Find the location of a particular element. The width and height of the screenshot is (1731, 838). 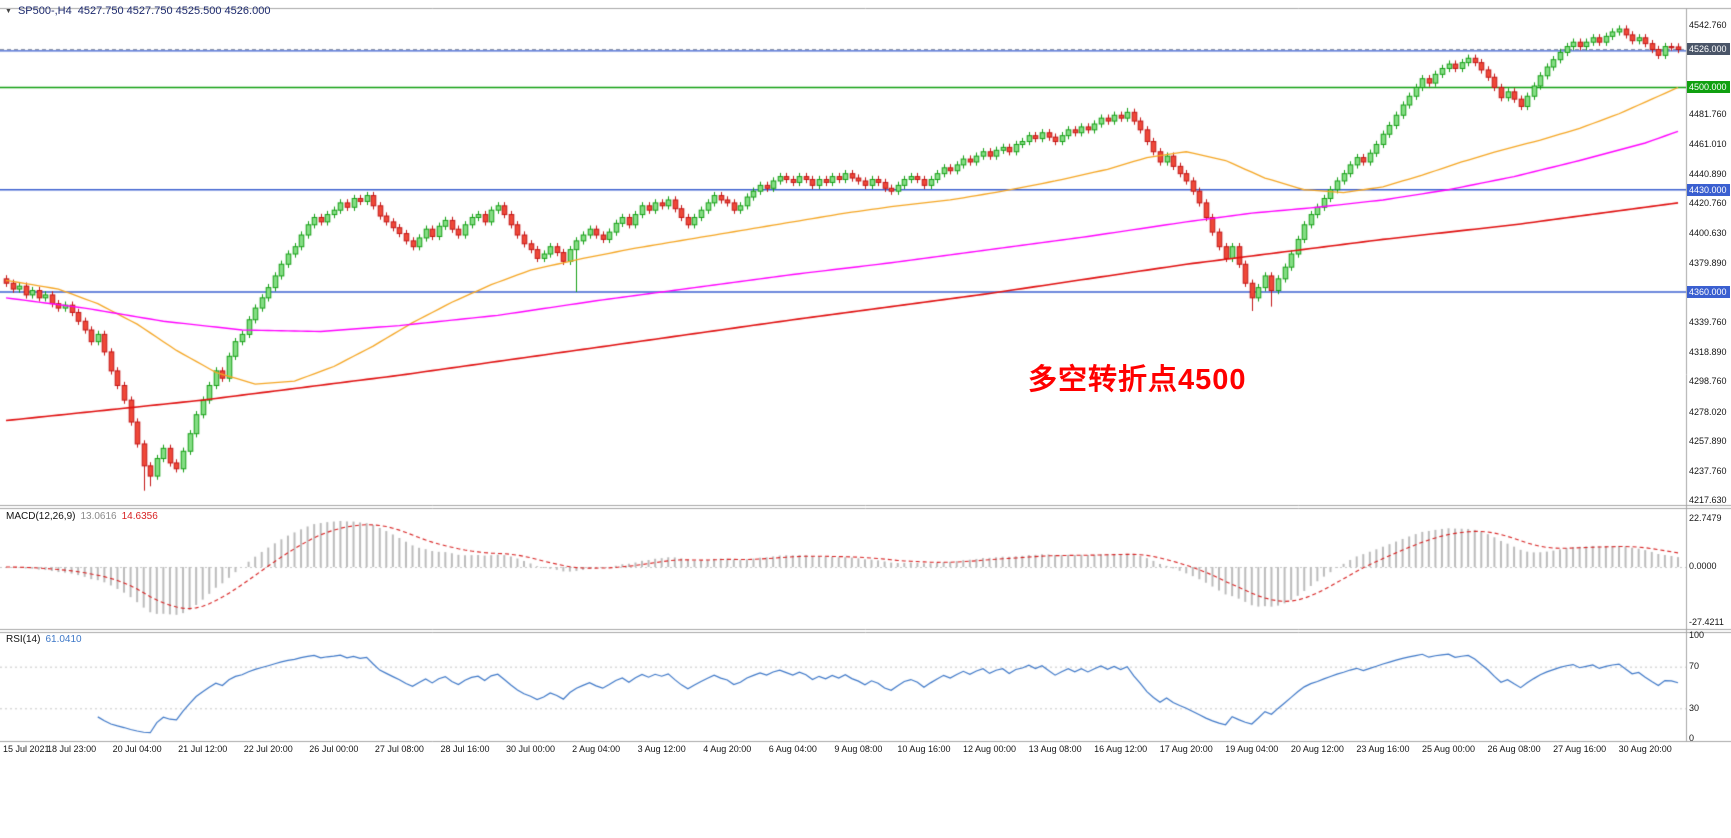

symbol-dropdown-icon: ▼ is located at coordinates (8, 11).